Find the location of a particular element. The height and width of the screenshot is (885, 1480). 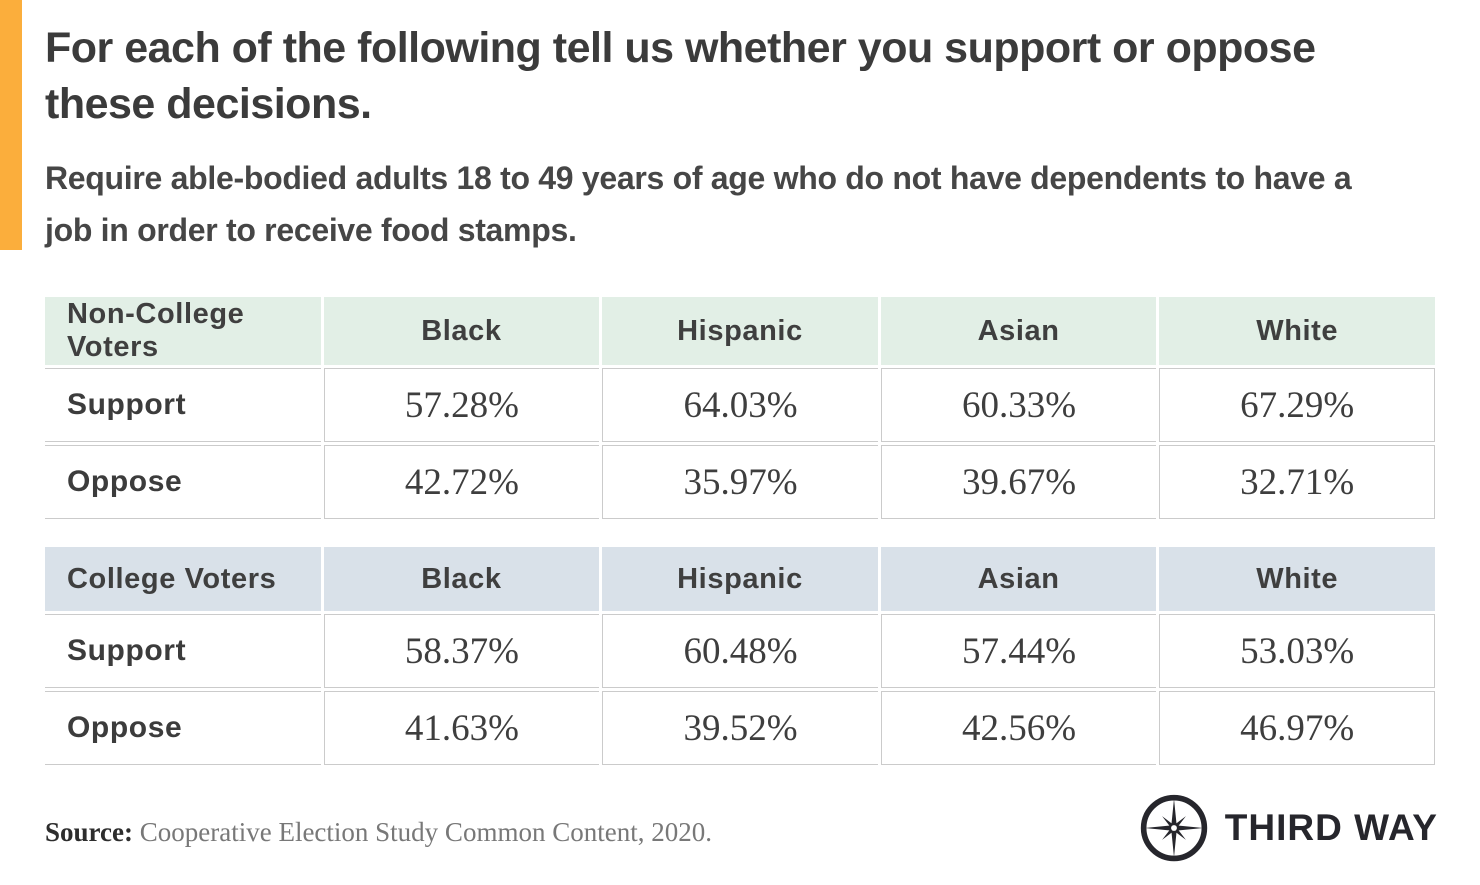

third-way-logo: THIRD WAY is located at coordinates (1288, 828).